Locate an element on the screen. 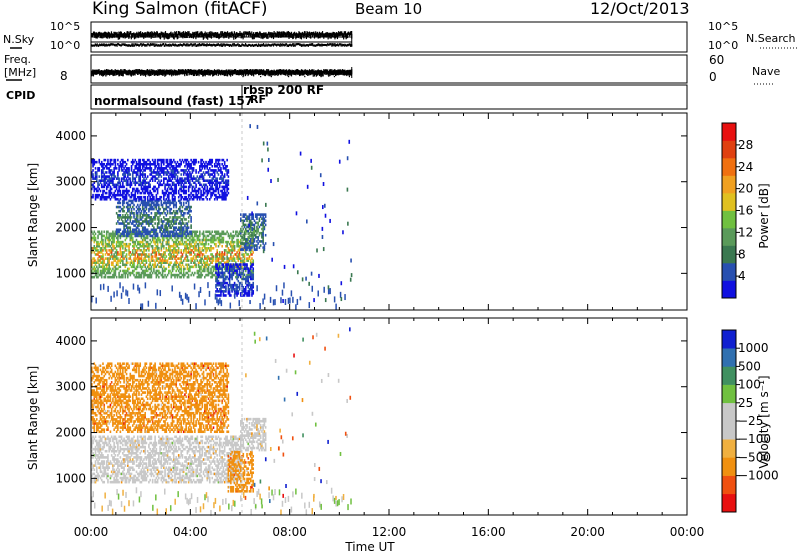 This screenshot has width=800, height=554. cpid-mode1-suffix: RF is located at coordinates (258, 99).